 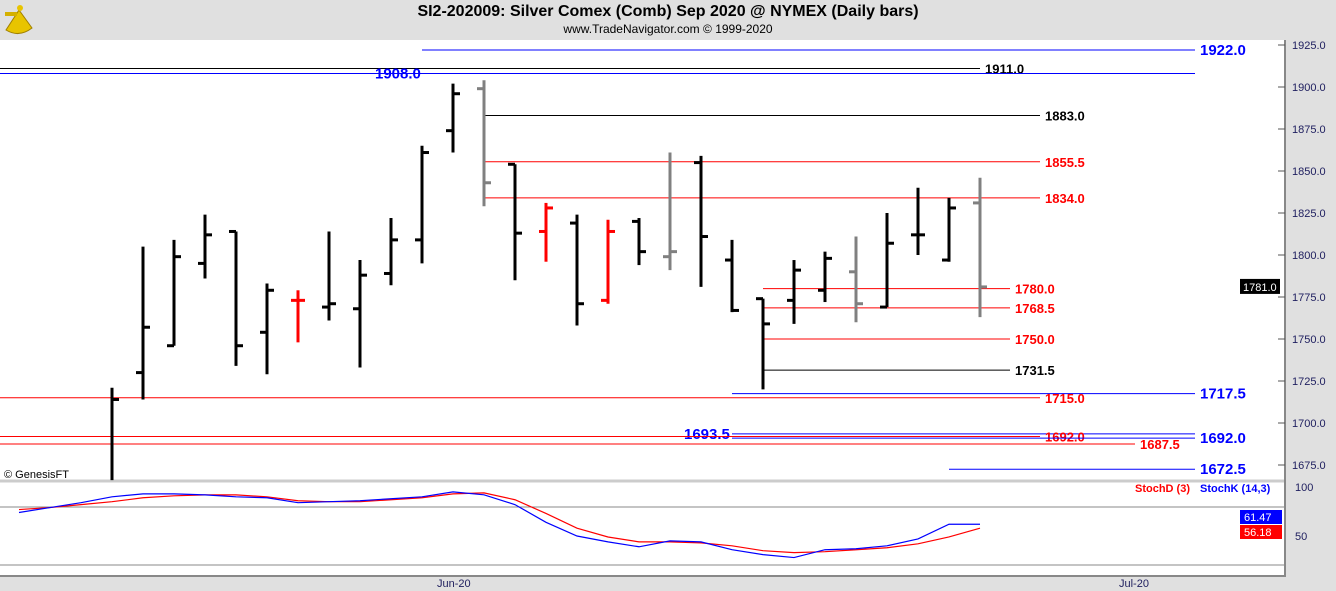 I want to click on y-tick-label: 1875.0, so click(x=1309, y=130).